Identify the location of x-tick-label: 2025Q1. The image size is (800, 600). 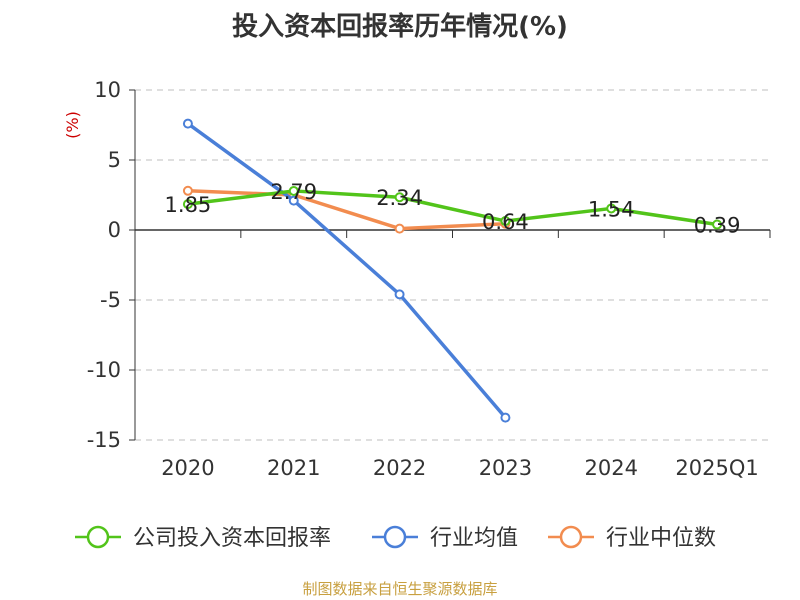
(716, 468).